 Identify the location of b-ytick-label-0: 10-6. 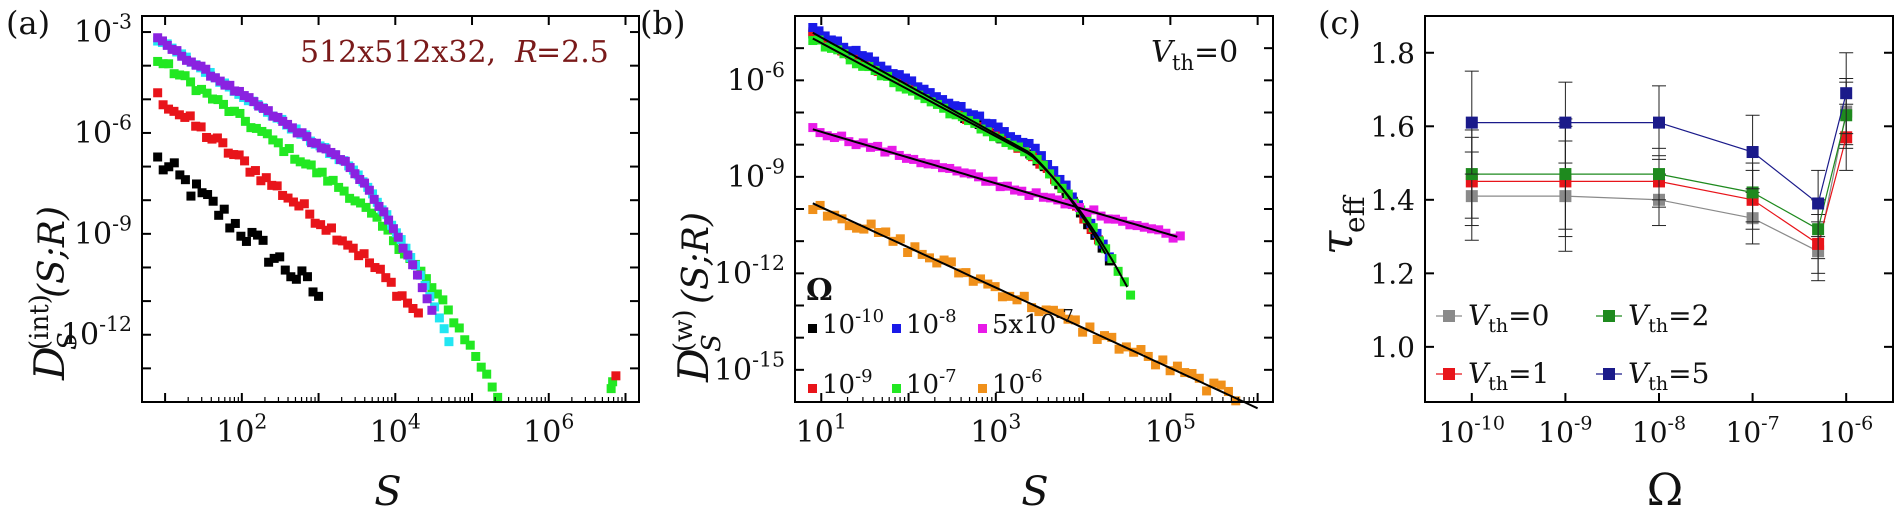
(756, 78).